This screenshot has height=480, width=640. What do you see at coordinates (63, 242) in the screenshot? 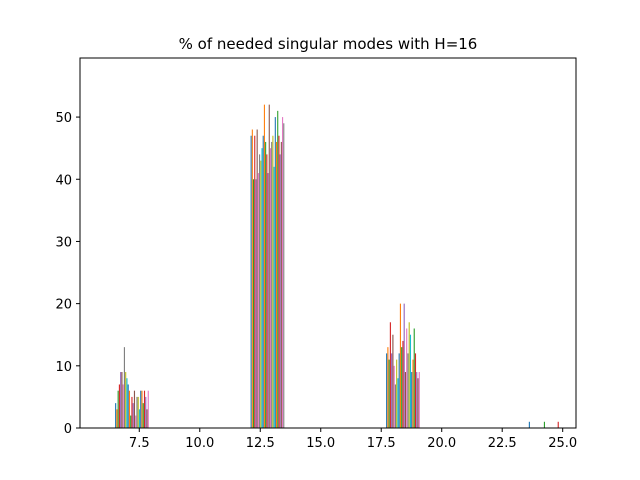
I see `y-tick-label: 30` at bounding box center [63, 242].